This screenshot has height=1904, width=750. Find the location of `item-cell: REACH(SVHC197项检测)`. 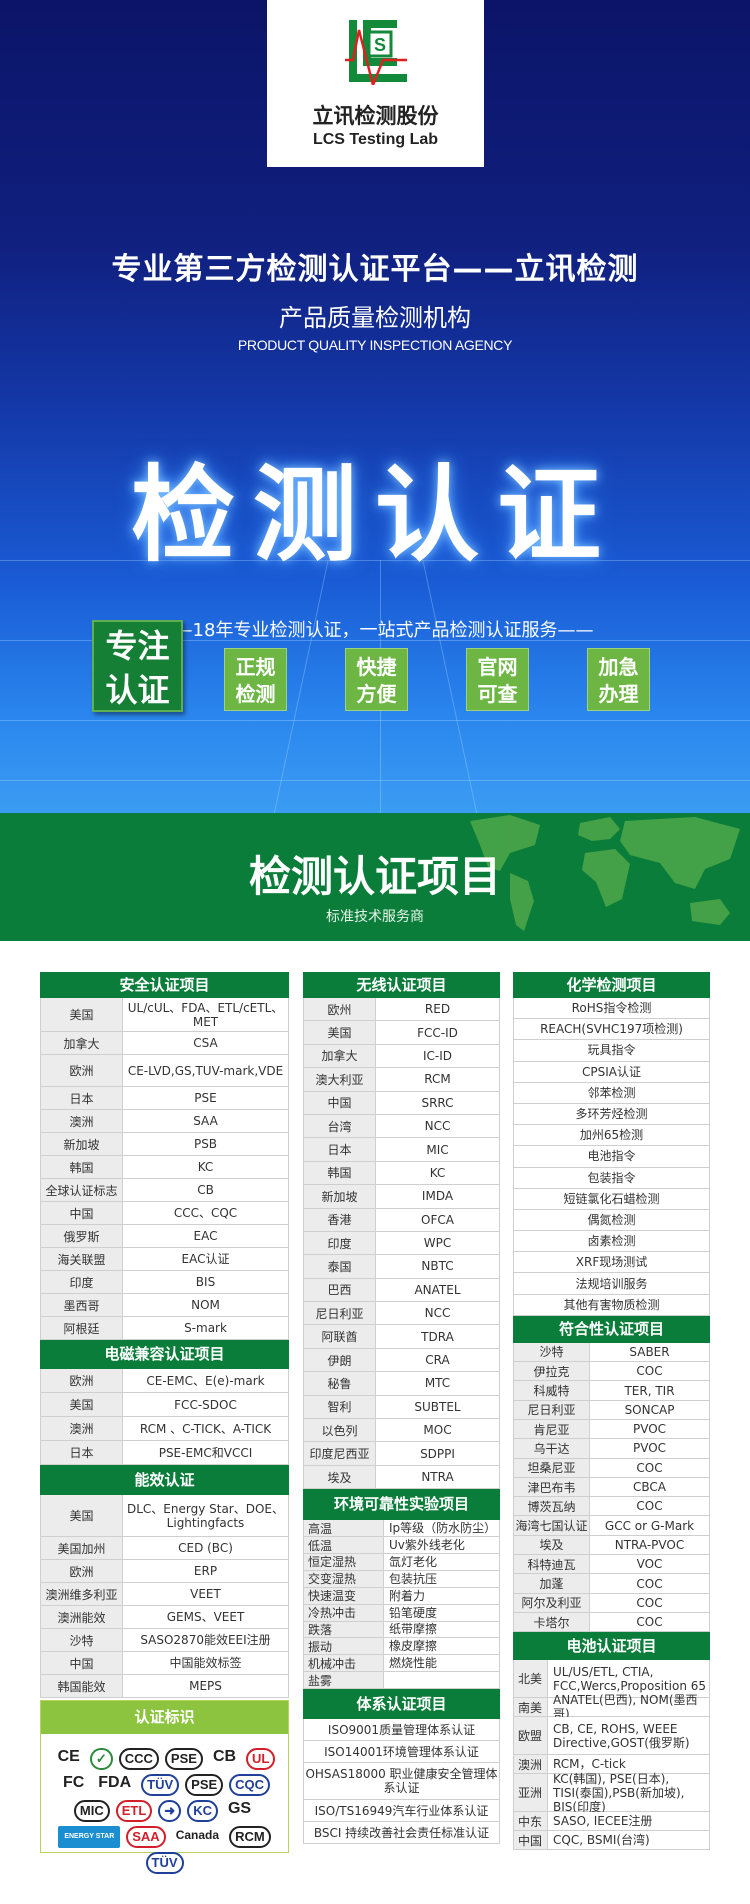

item-cell: REACH(SVHC197项检测) is located at coordinates (611, 1029).